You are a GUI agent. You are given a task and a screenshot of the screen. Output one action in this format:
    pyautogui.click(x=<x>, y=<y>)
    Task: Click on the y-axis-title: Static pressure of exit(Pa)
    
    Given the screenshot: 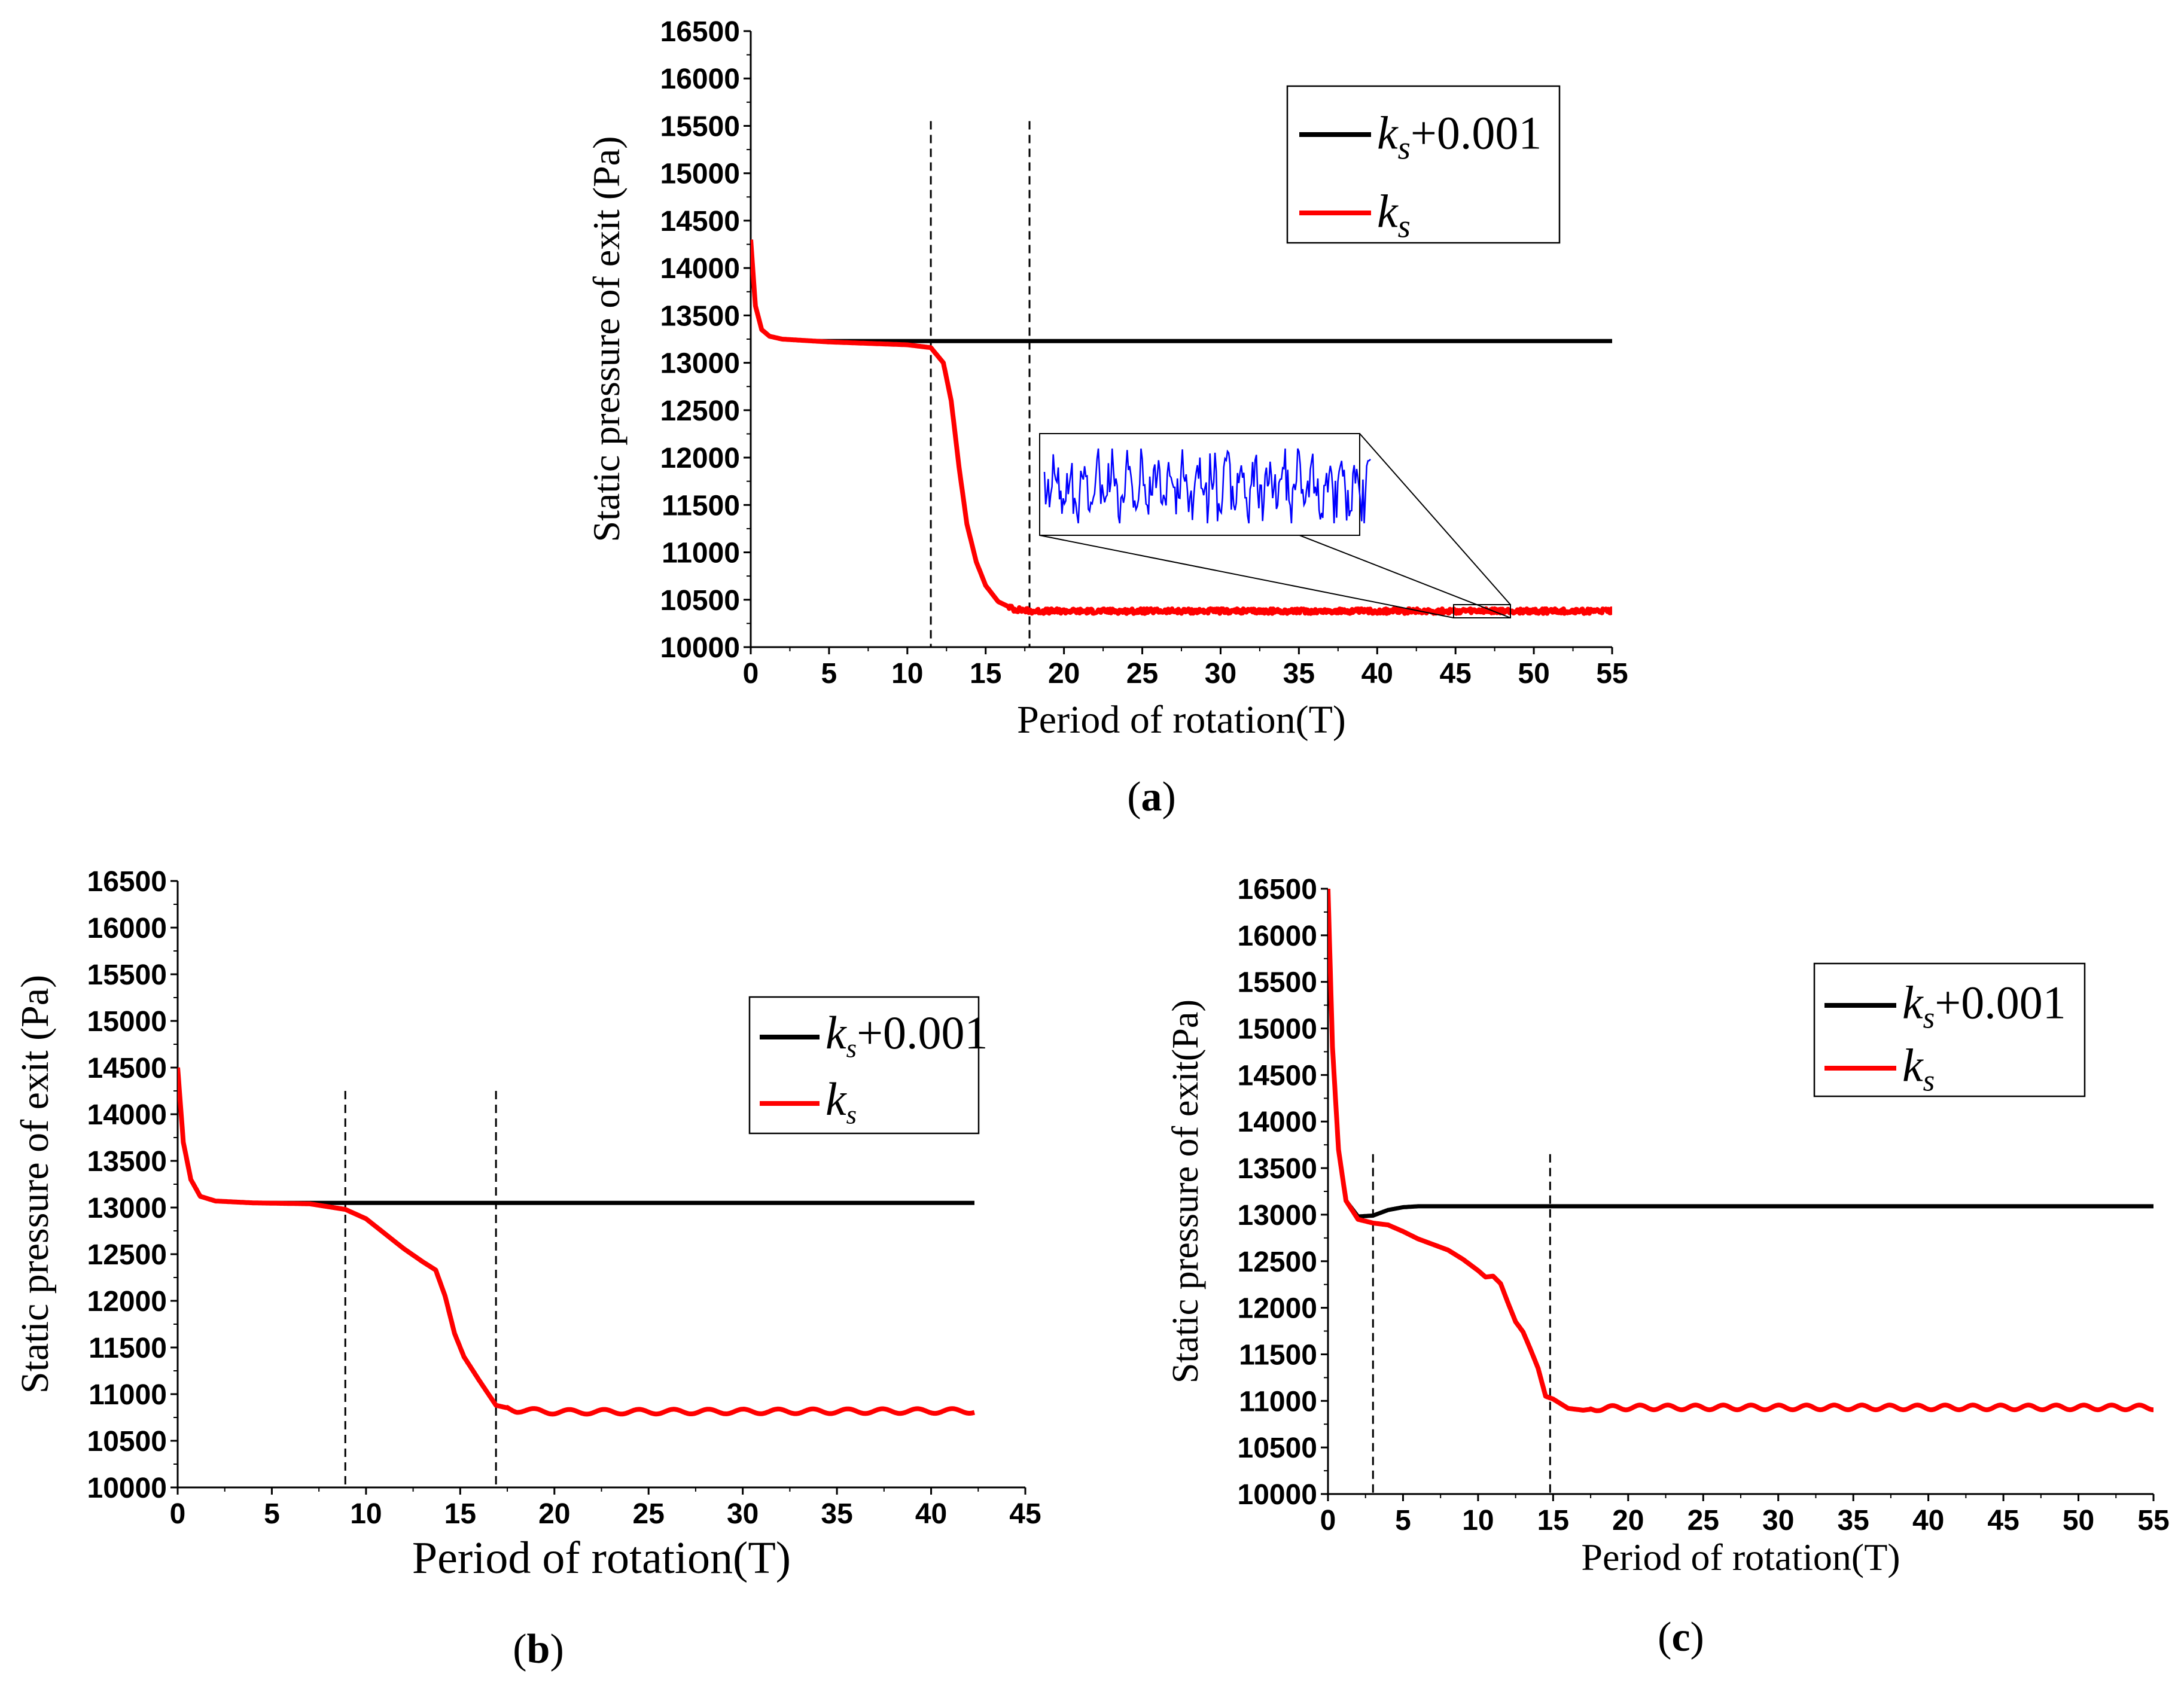 What is the action you would take?
    pyautogui.click(x=1185, y=1191)
    